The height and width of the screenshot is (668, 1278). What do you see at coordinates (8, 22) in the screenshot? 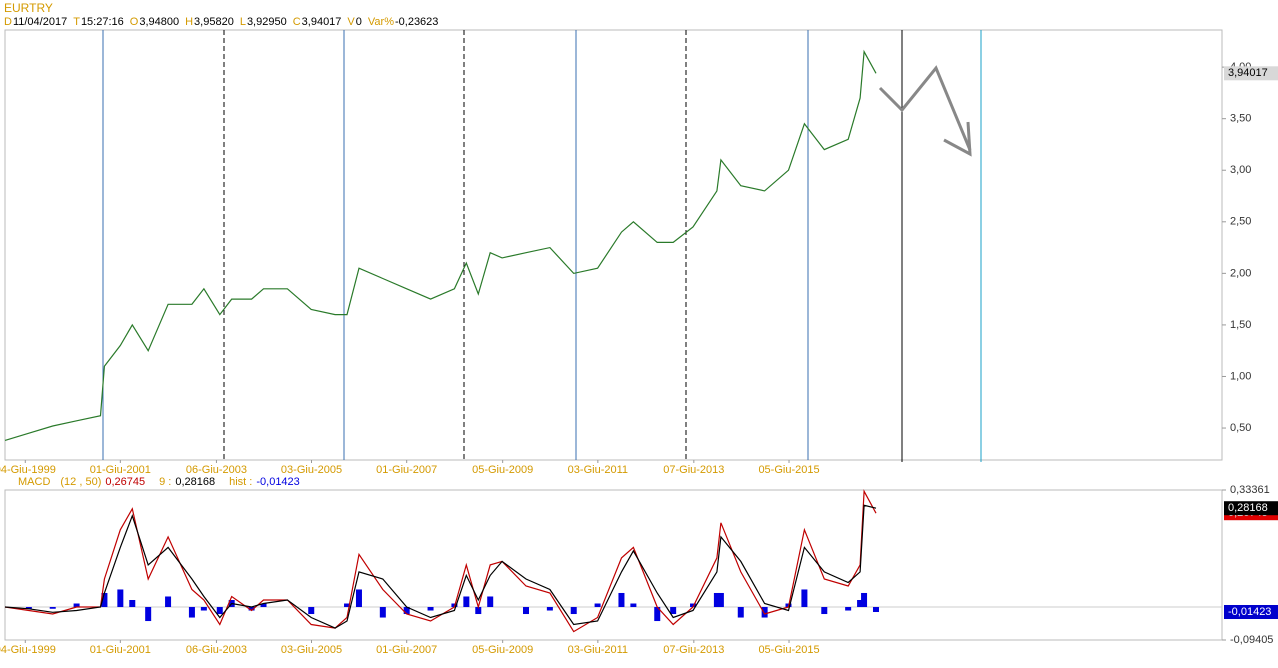
I see `field-key: D` at bounding box center [8, 22].